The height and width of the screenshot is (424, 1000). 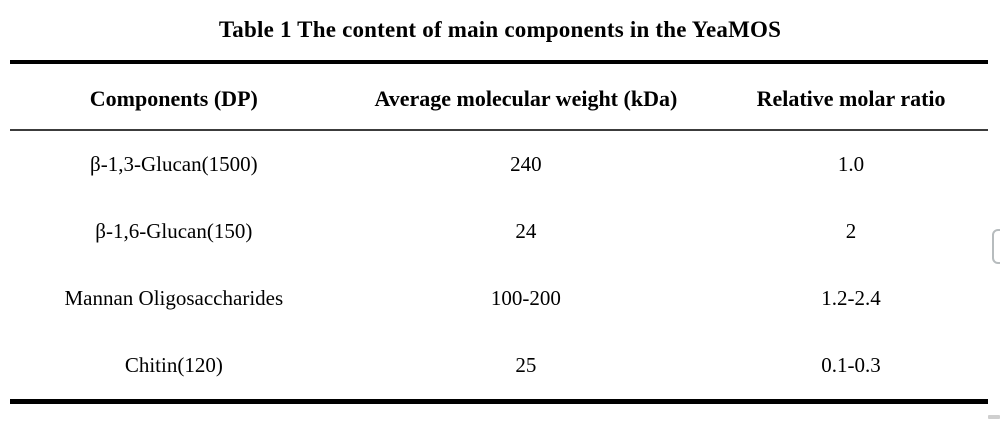 What do you see at coordinates (174, 231) in the screenshot?
I see `cell-component-name: β-1,6-Glucan(150)` at bounding box center [174, 231].